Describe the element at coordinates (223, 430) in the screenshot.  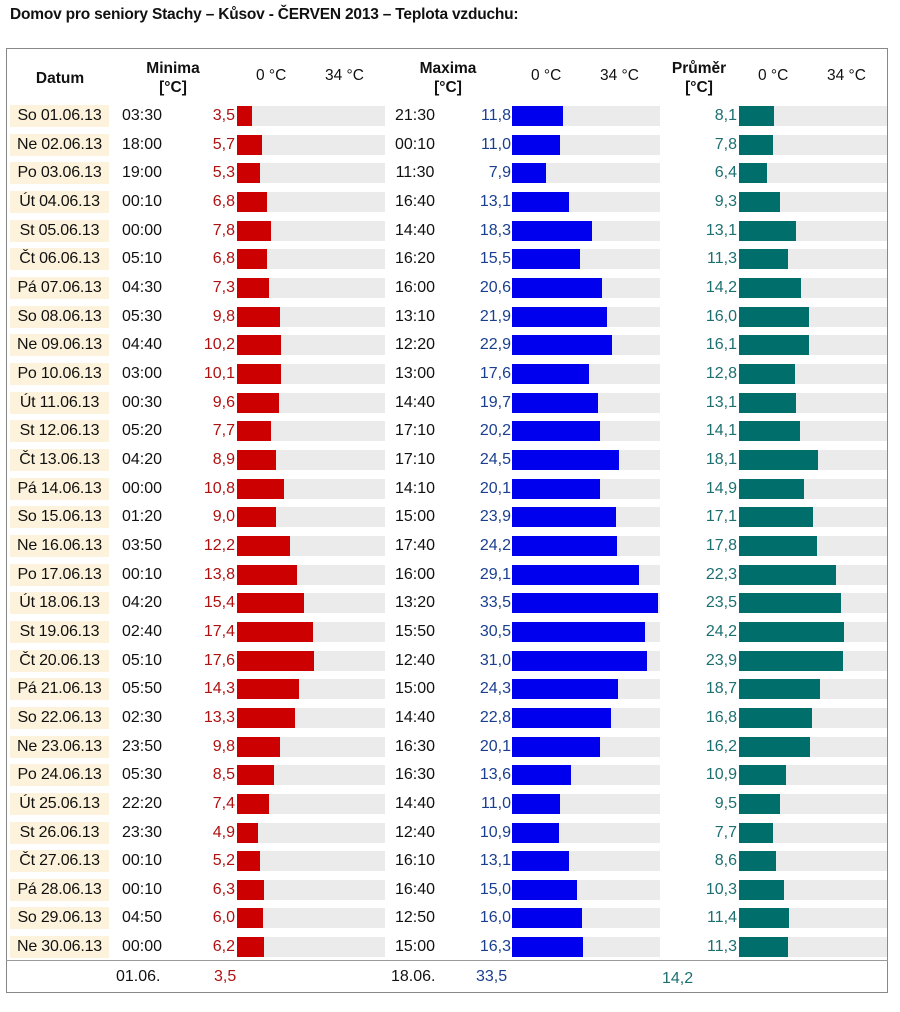
I see `row-min-value: 7,7` at that location.